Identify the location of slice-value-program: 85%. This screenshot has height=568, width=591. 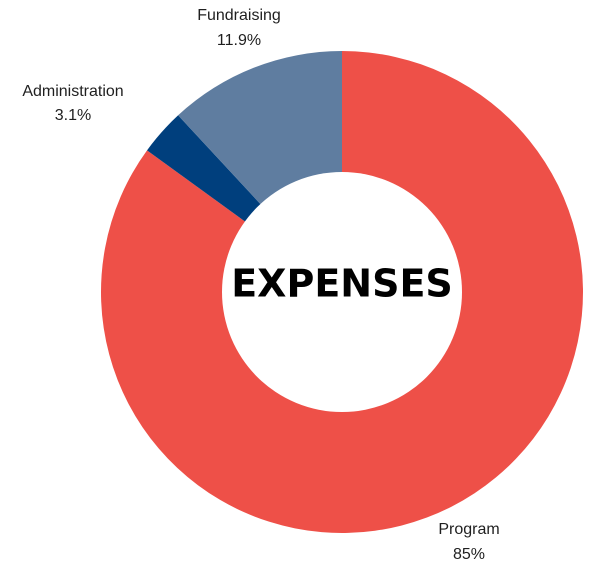
(469, 554).